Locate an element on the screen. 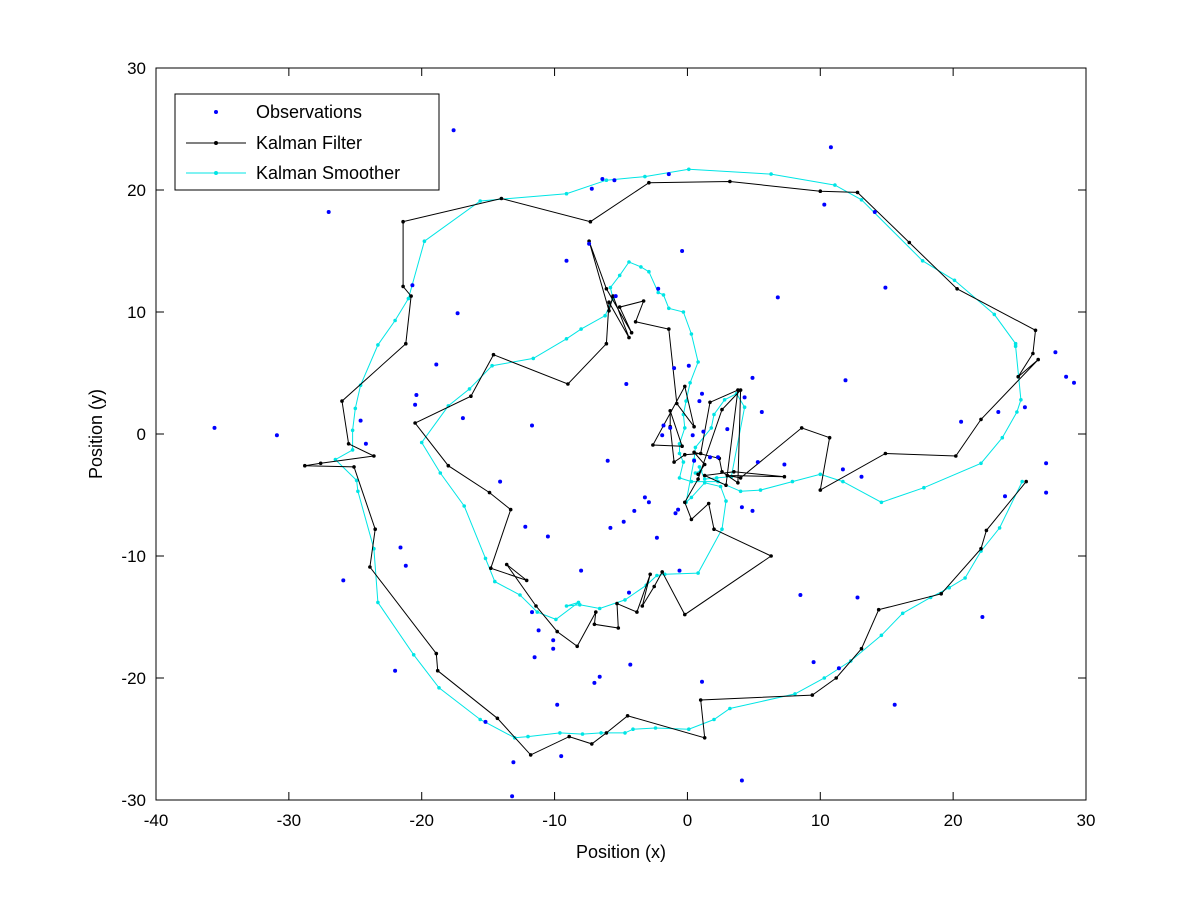  y-tick-label: 10 is located at coordinates (136, 312).